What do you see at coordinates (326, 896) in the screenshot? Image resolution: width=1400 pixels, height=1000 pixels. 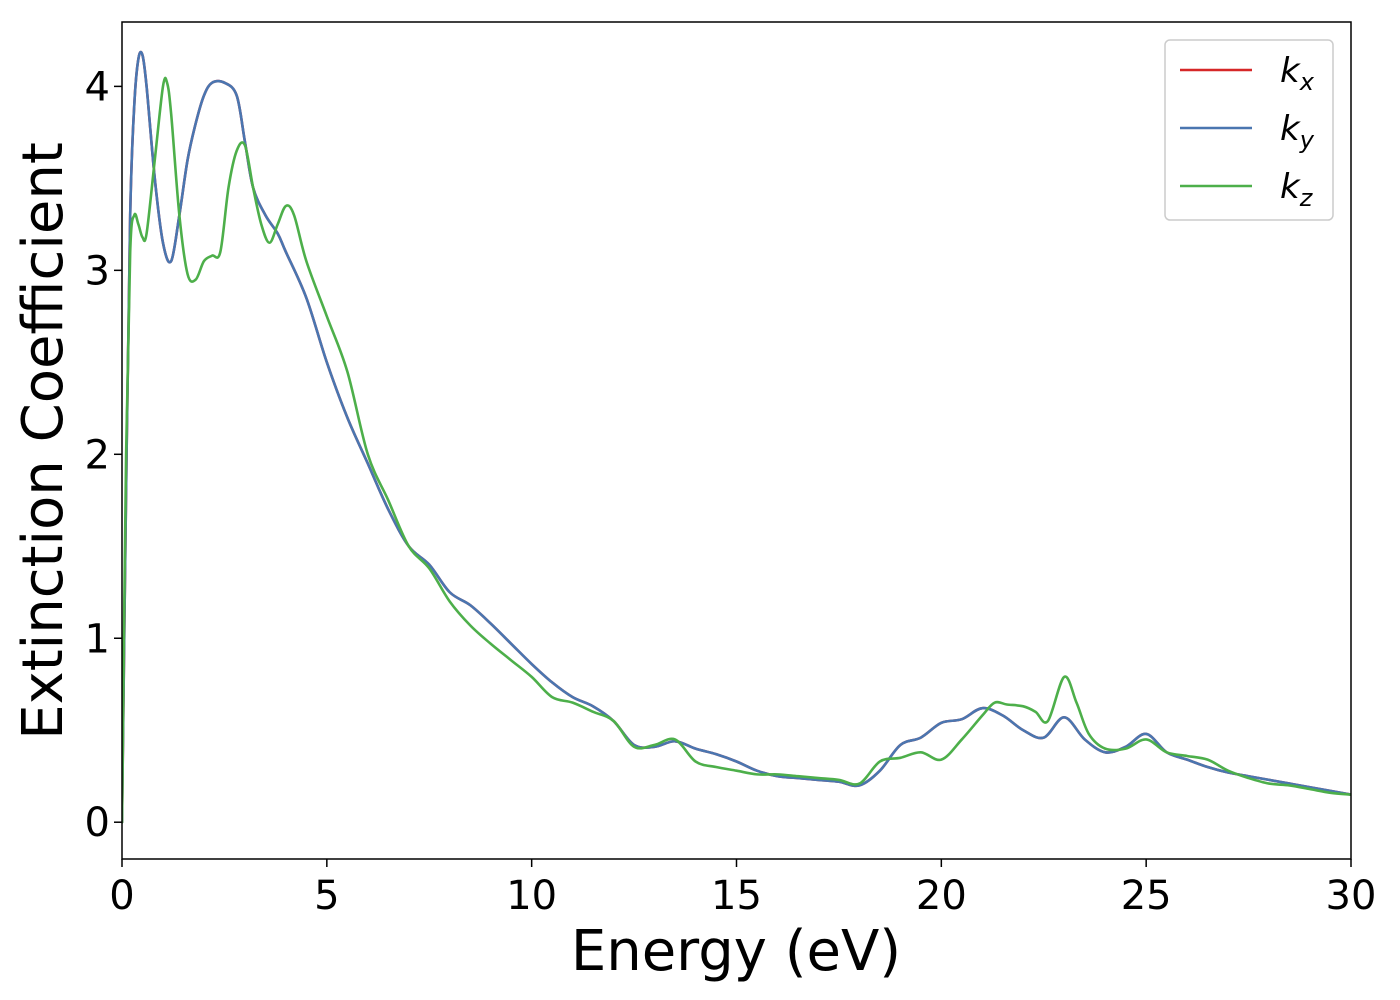 I see `x-tick-label: 5` at bounding box center [326, 896].